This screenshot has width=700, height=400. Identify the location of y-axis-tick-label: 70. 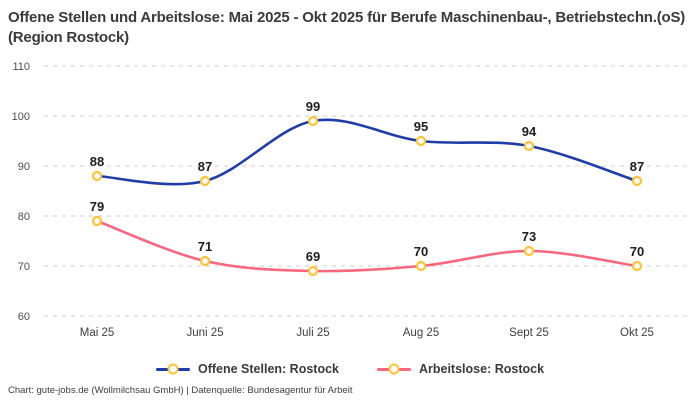
(24, 267).